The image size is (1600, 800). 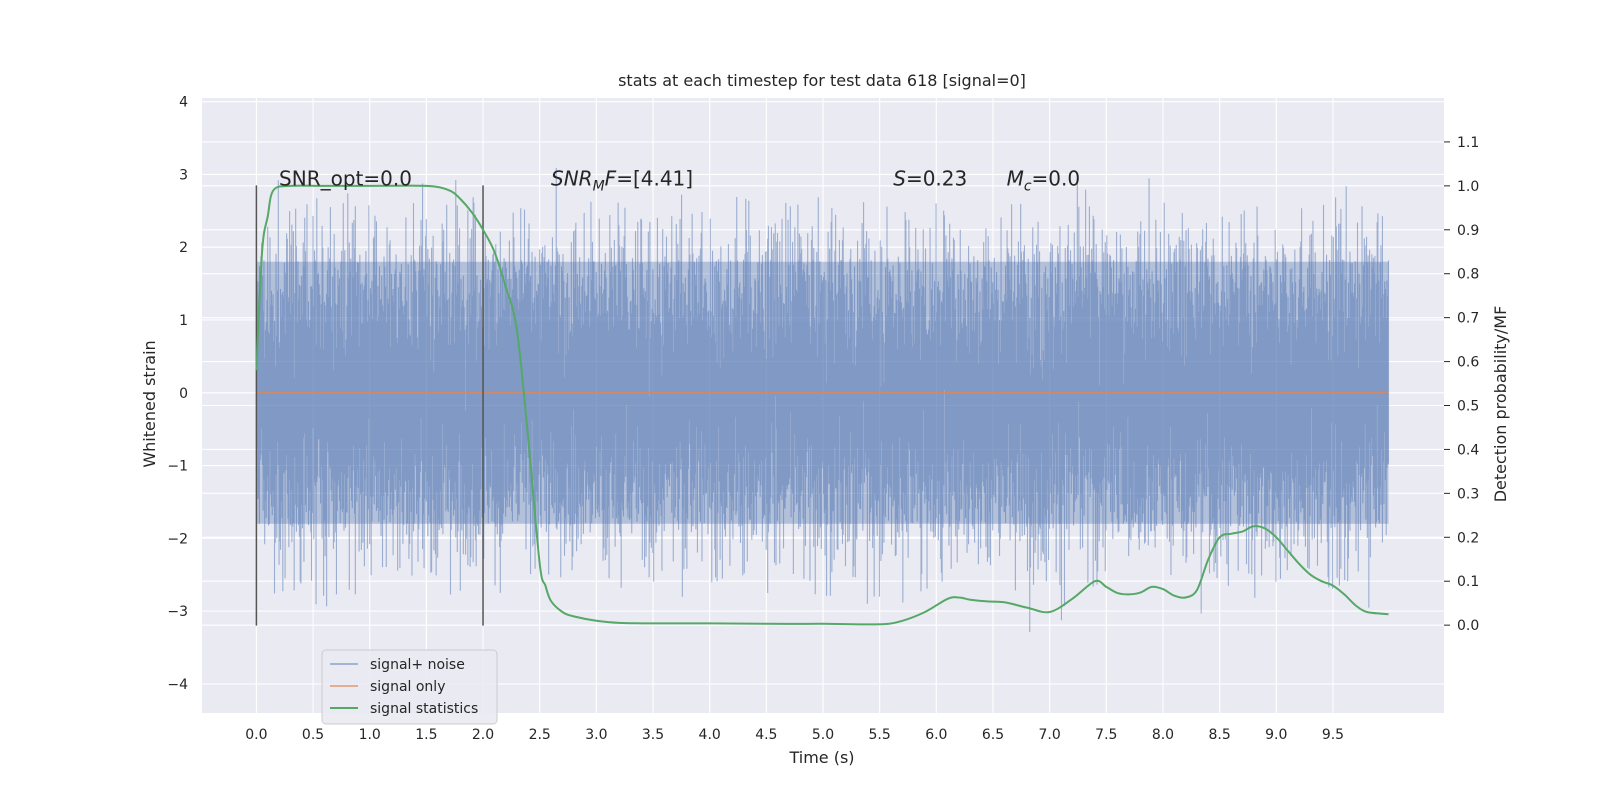 I want to click on x-tick-label: 9.5, so click(x=1333, y=735).